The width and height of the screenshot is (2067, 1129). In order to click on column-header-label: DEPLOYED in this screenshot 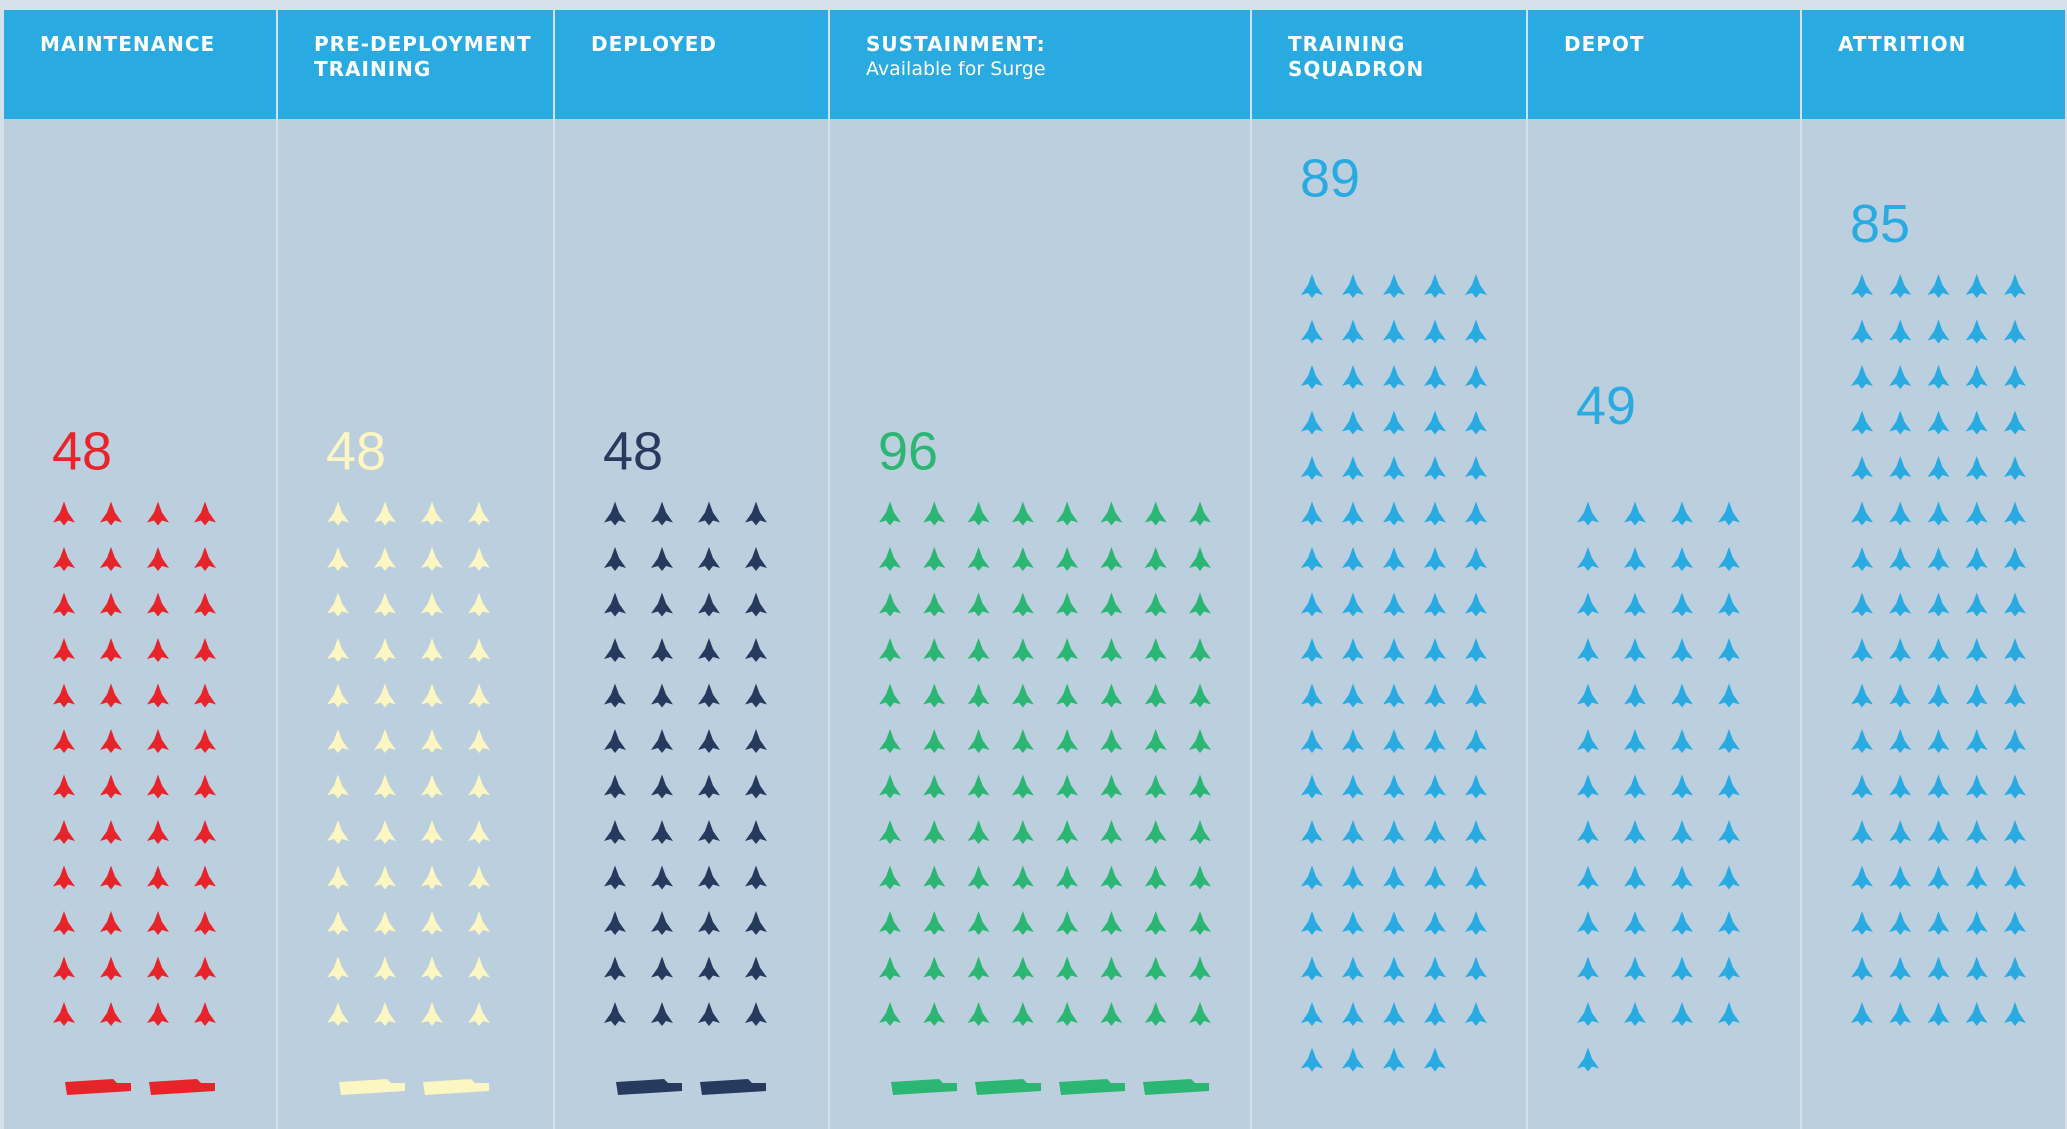, I will do `click(691, 64)`.